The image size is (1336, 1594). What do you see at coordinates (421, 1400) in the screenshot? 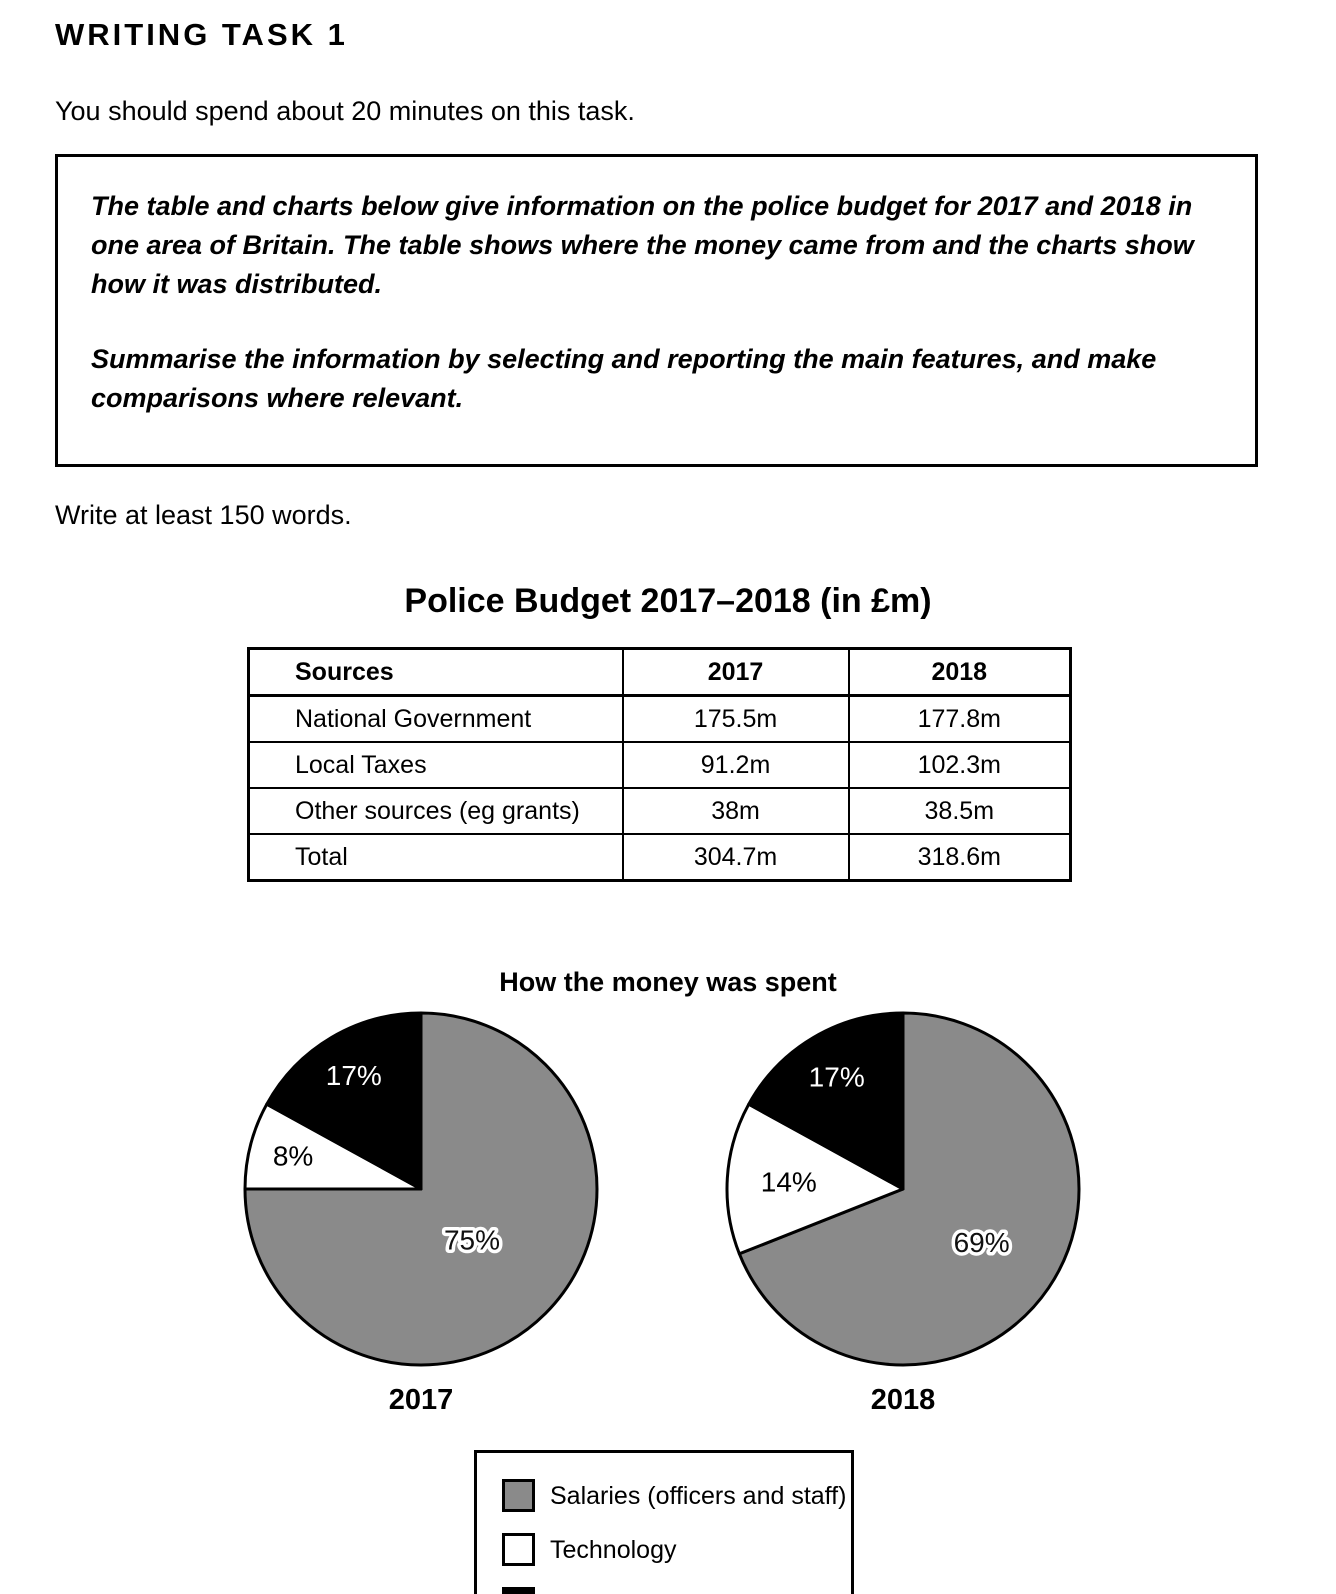
I see `pie-year-label-2017: 2017` at bounding box center [421, 1400].